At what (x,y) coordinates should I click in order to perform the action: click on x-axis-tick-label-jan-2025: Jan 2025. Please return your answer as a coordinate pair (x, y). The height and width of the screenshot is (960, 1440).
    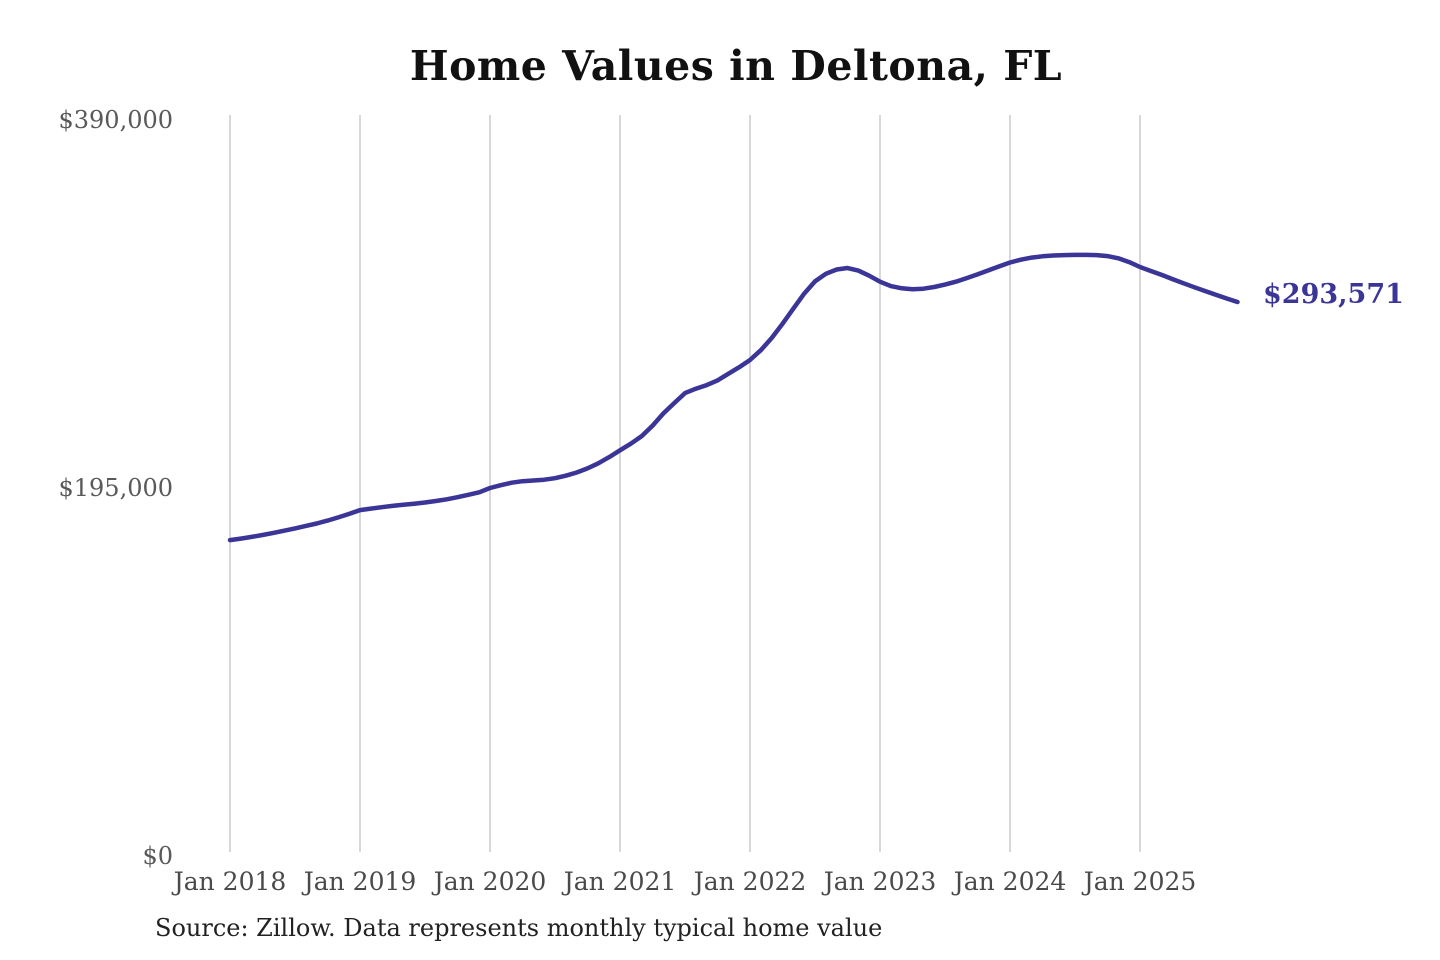
    Looking at the image, I should click on (1140, 881).